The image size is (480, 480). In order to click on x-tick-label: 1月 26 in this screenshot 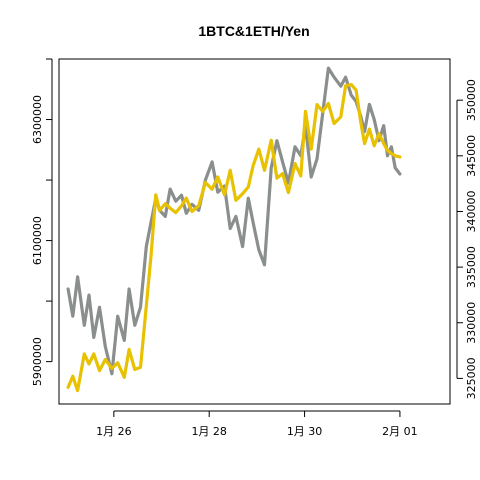, I will do `click(114, 431)`.